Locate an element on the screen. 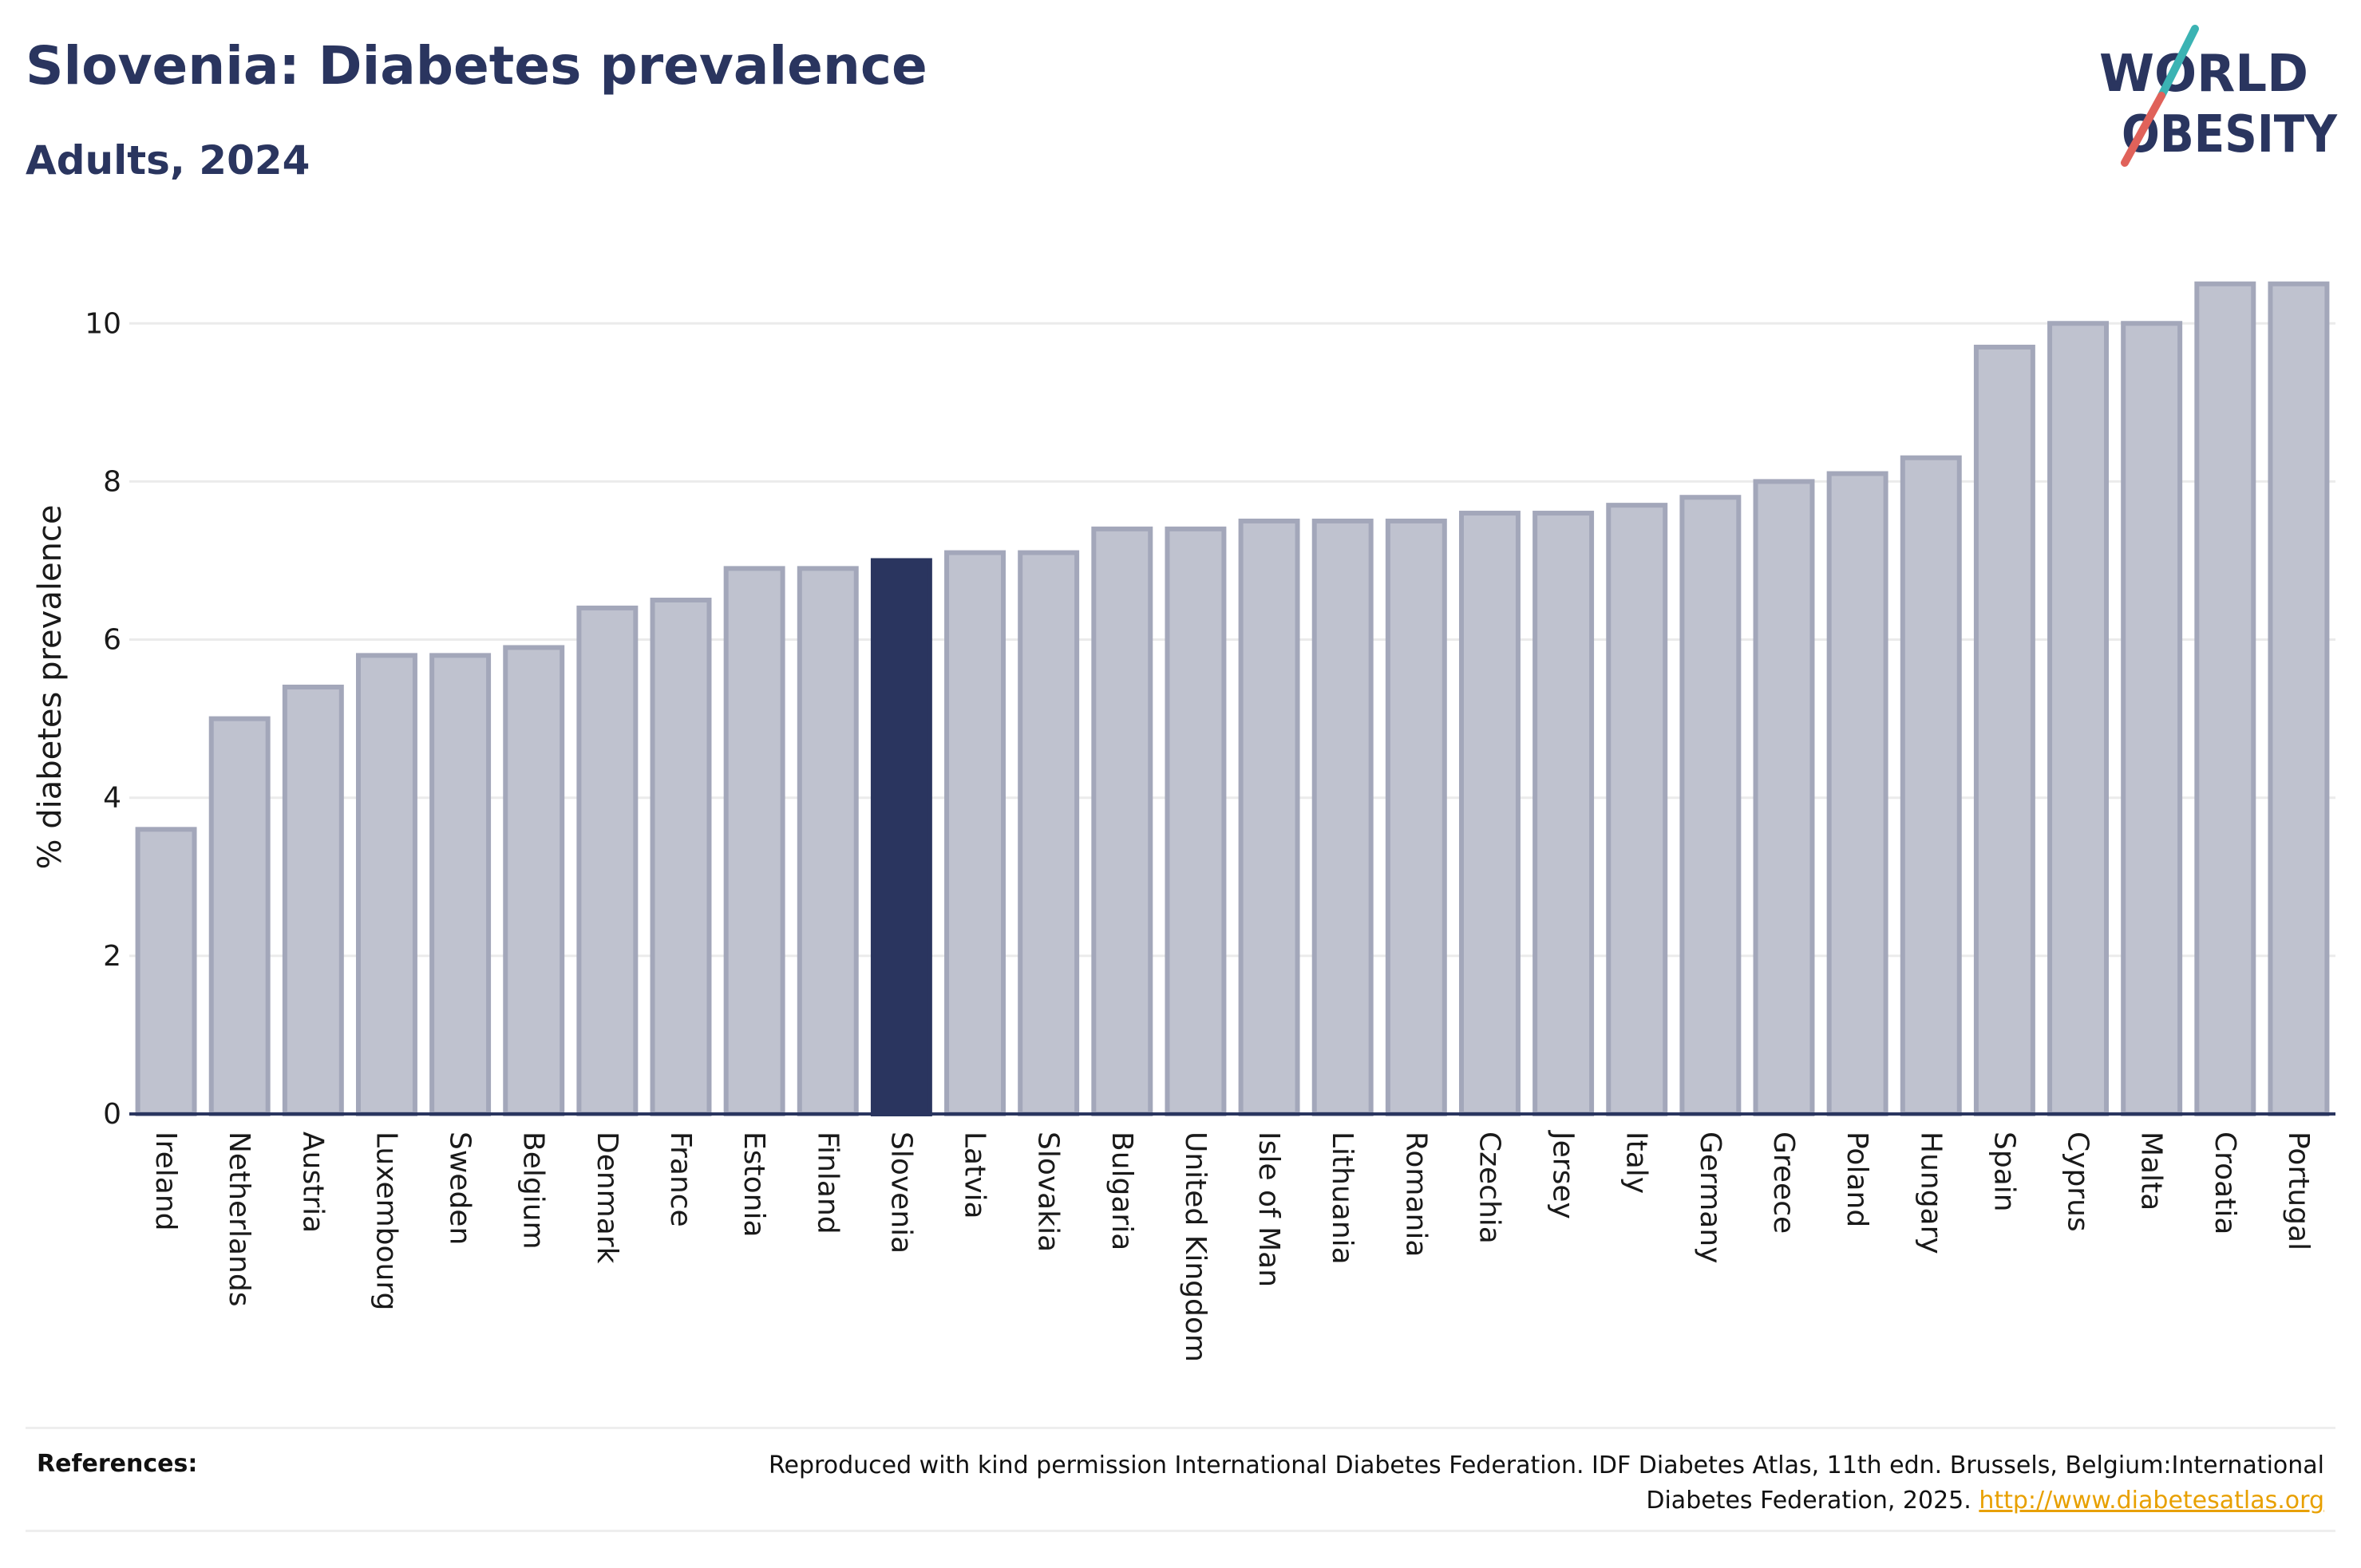 The width and height of the screenshot is (2361, 1568). x-tick-label: Romania is located at coordinates (1415, 1194).